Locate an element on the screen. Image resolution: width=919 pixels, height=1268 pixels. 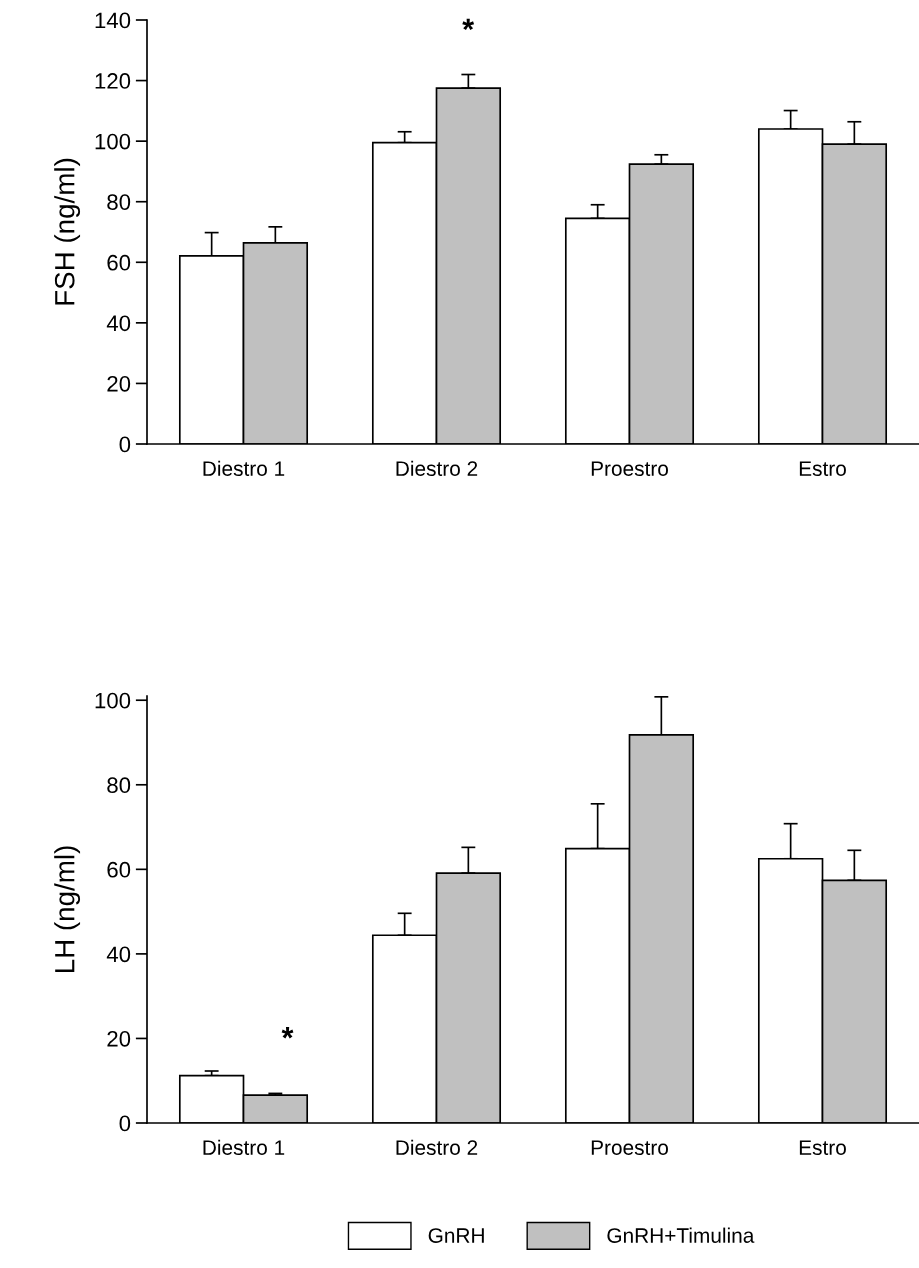
y-axis-title: LH (ng/ml) is located at coordinates (67, 909).